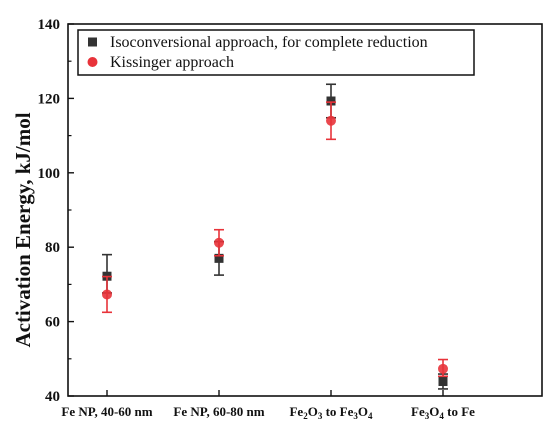  Describe the element at coordinates (49, 25) in the screenshot. I see `y-tick-label: 140` at that location.